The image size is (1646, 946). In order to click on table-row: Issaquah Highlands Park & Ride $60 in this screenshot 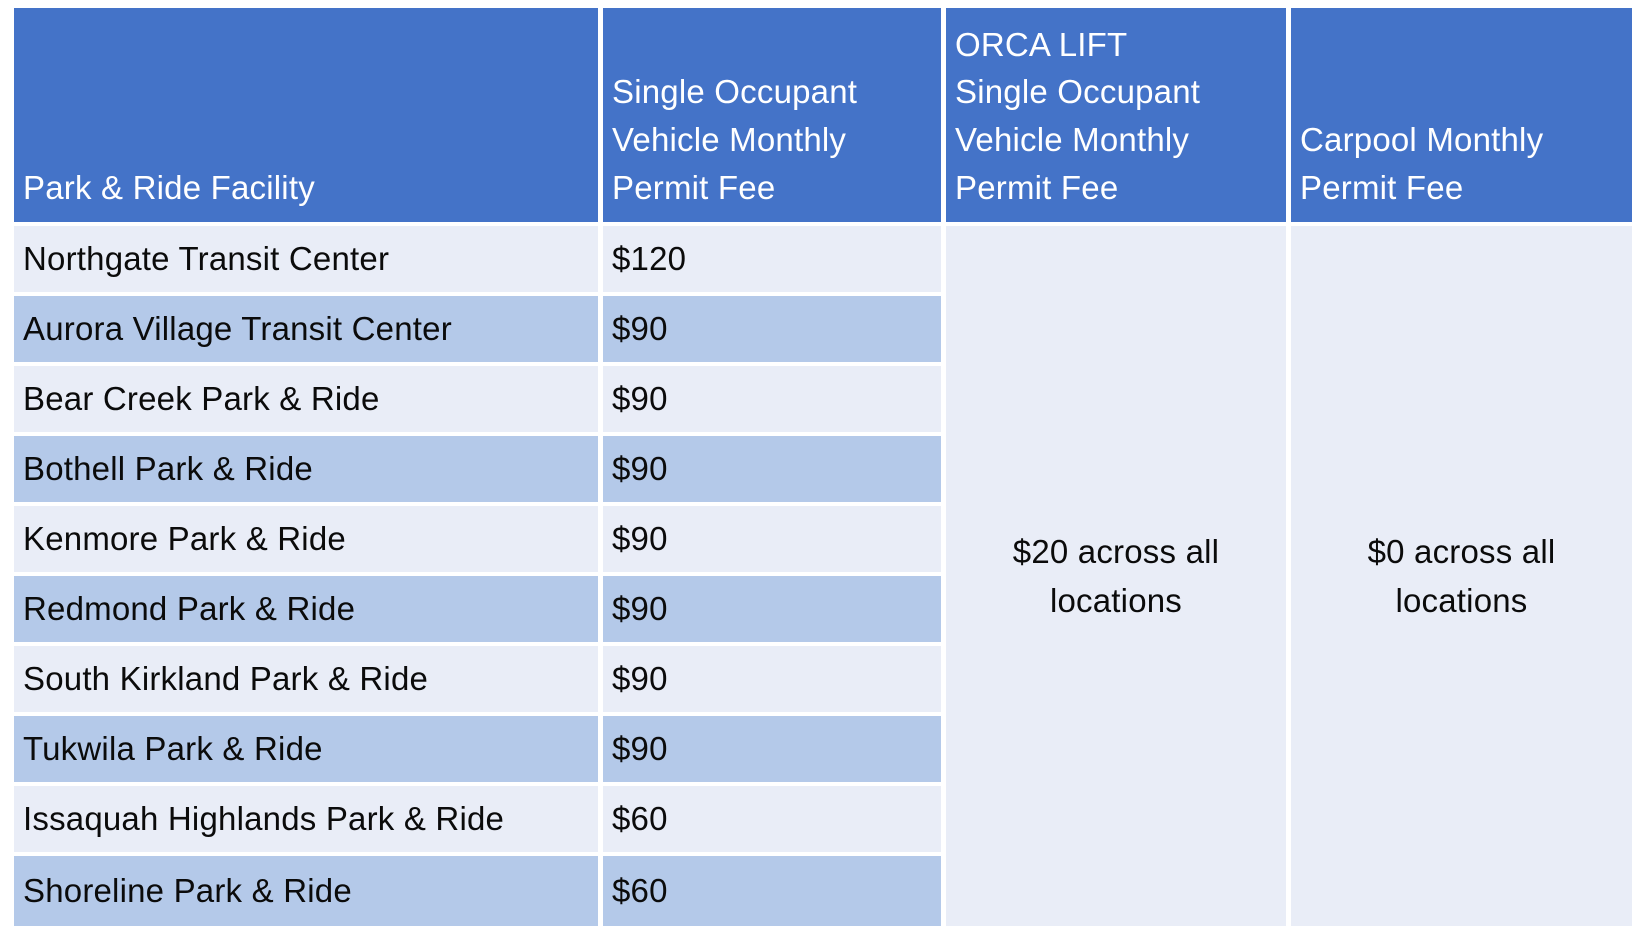, I will do `click(823, 821)`.